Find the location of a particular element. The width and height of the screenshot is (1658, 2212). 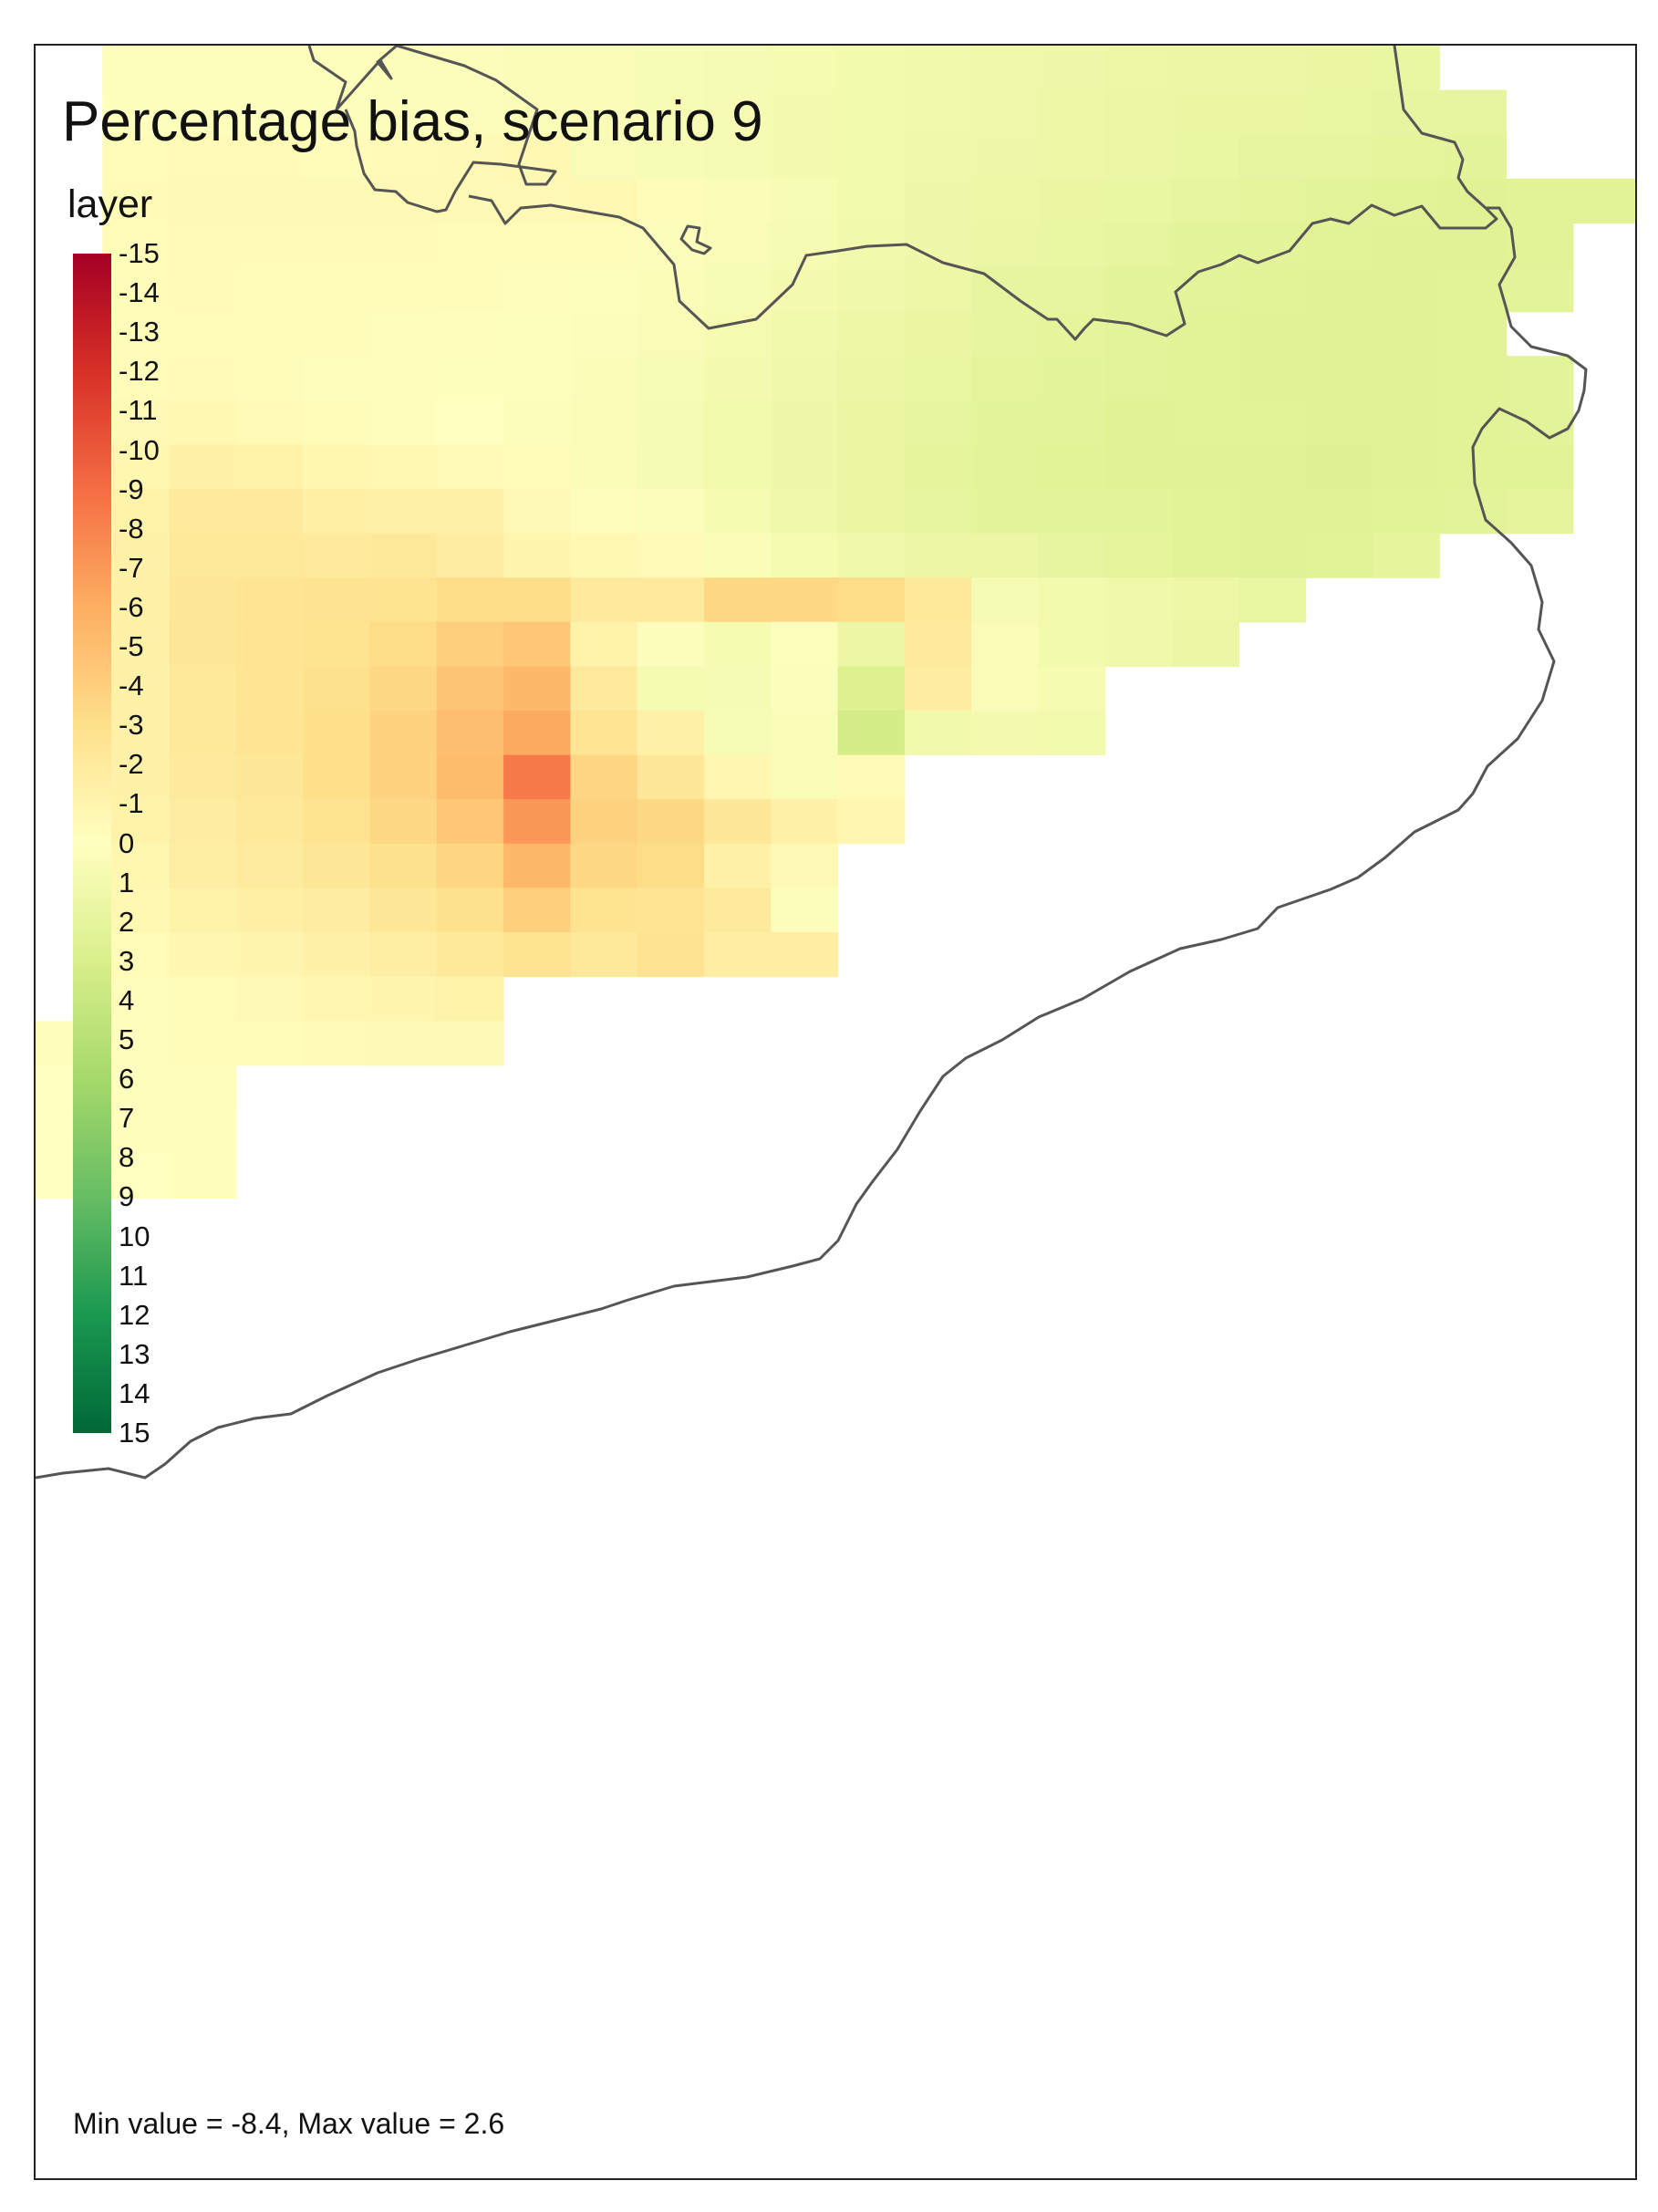

legend-label: -2 is located at coordinates (131, 764).